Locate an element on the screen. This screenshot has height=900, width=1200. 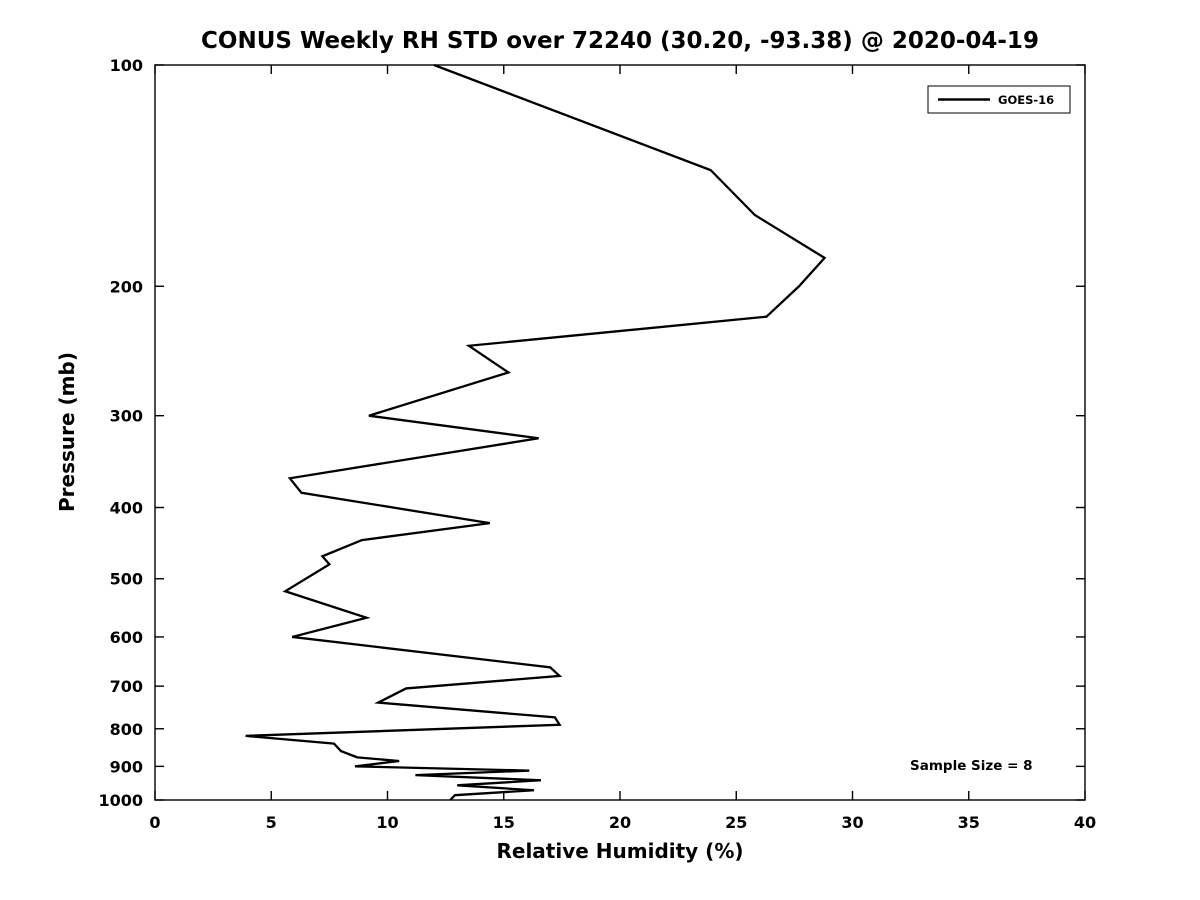
x-tick-label: 15 is located at coordinates (504, 822).